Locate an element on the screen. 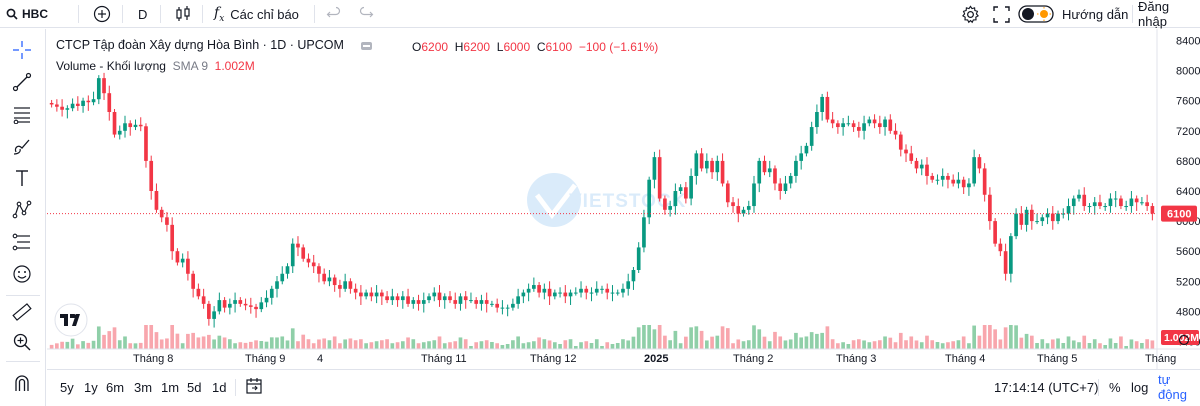  zoom-tool is located at coordinates (22, 344).